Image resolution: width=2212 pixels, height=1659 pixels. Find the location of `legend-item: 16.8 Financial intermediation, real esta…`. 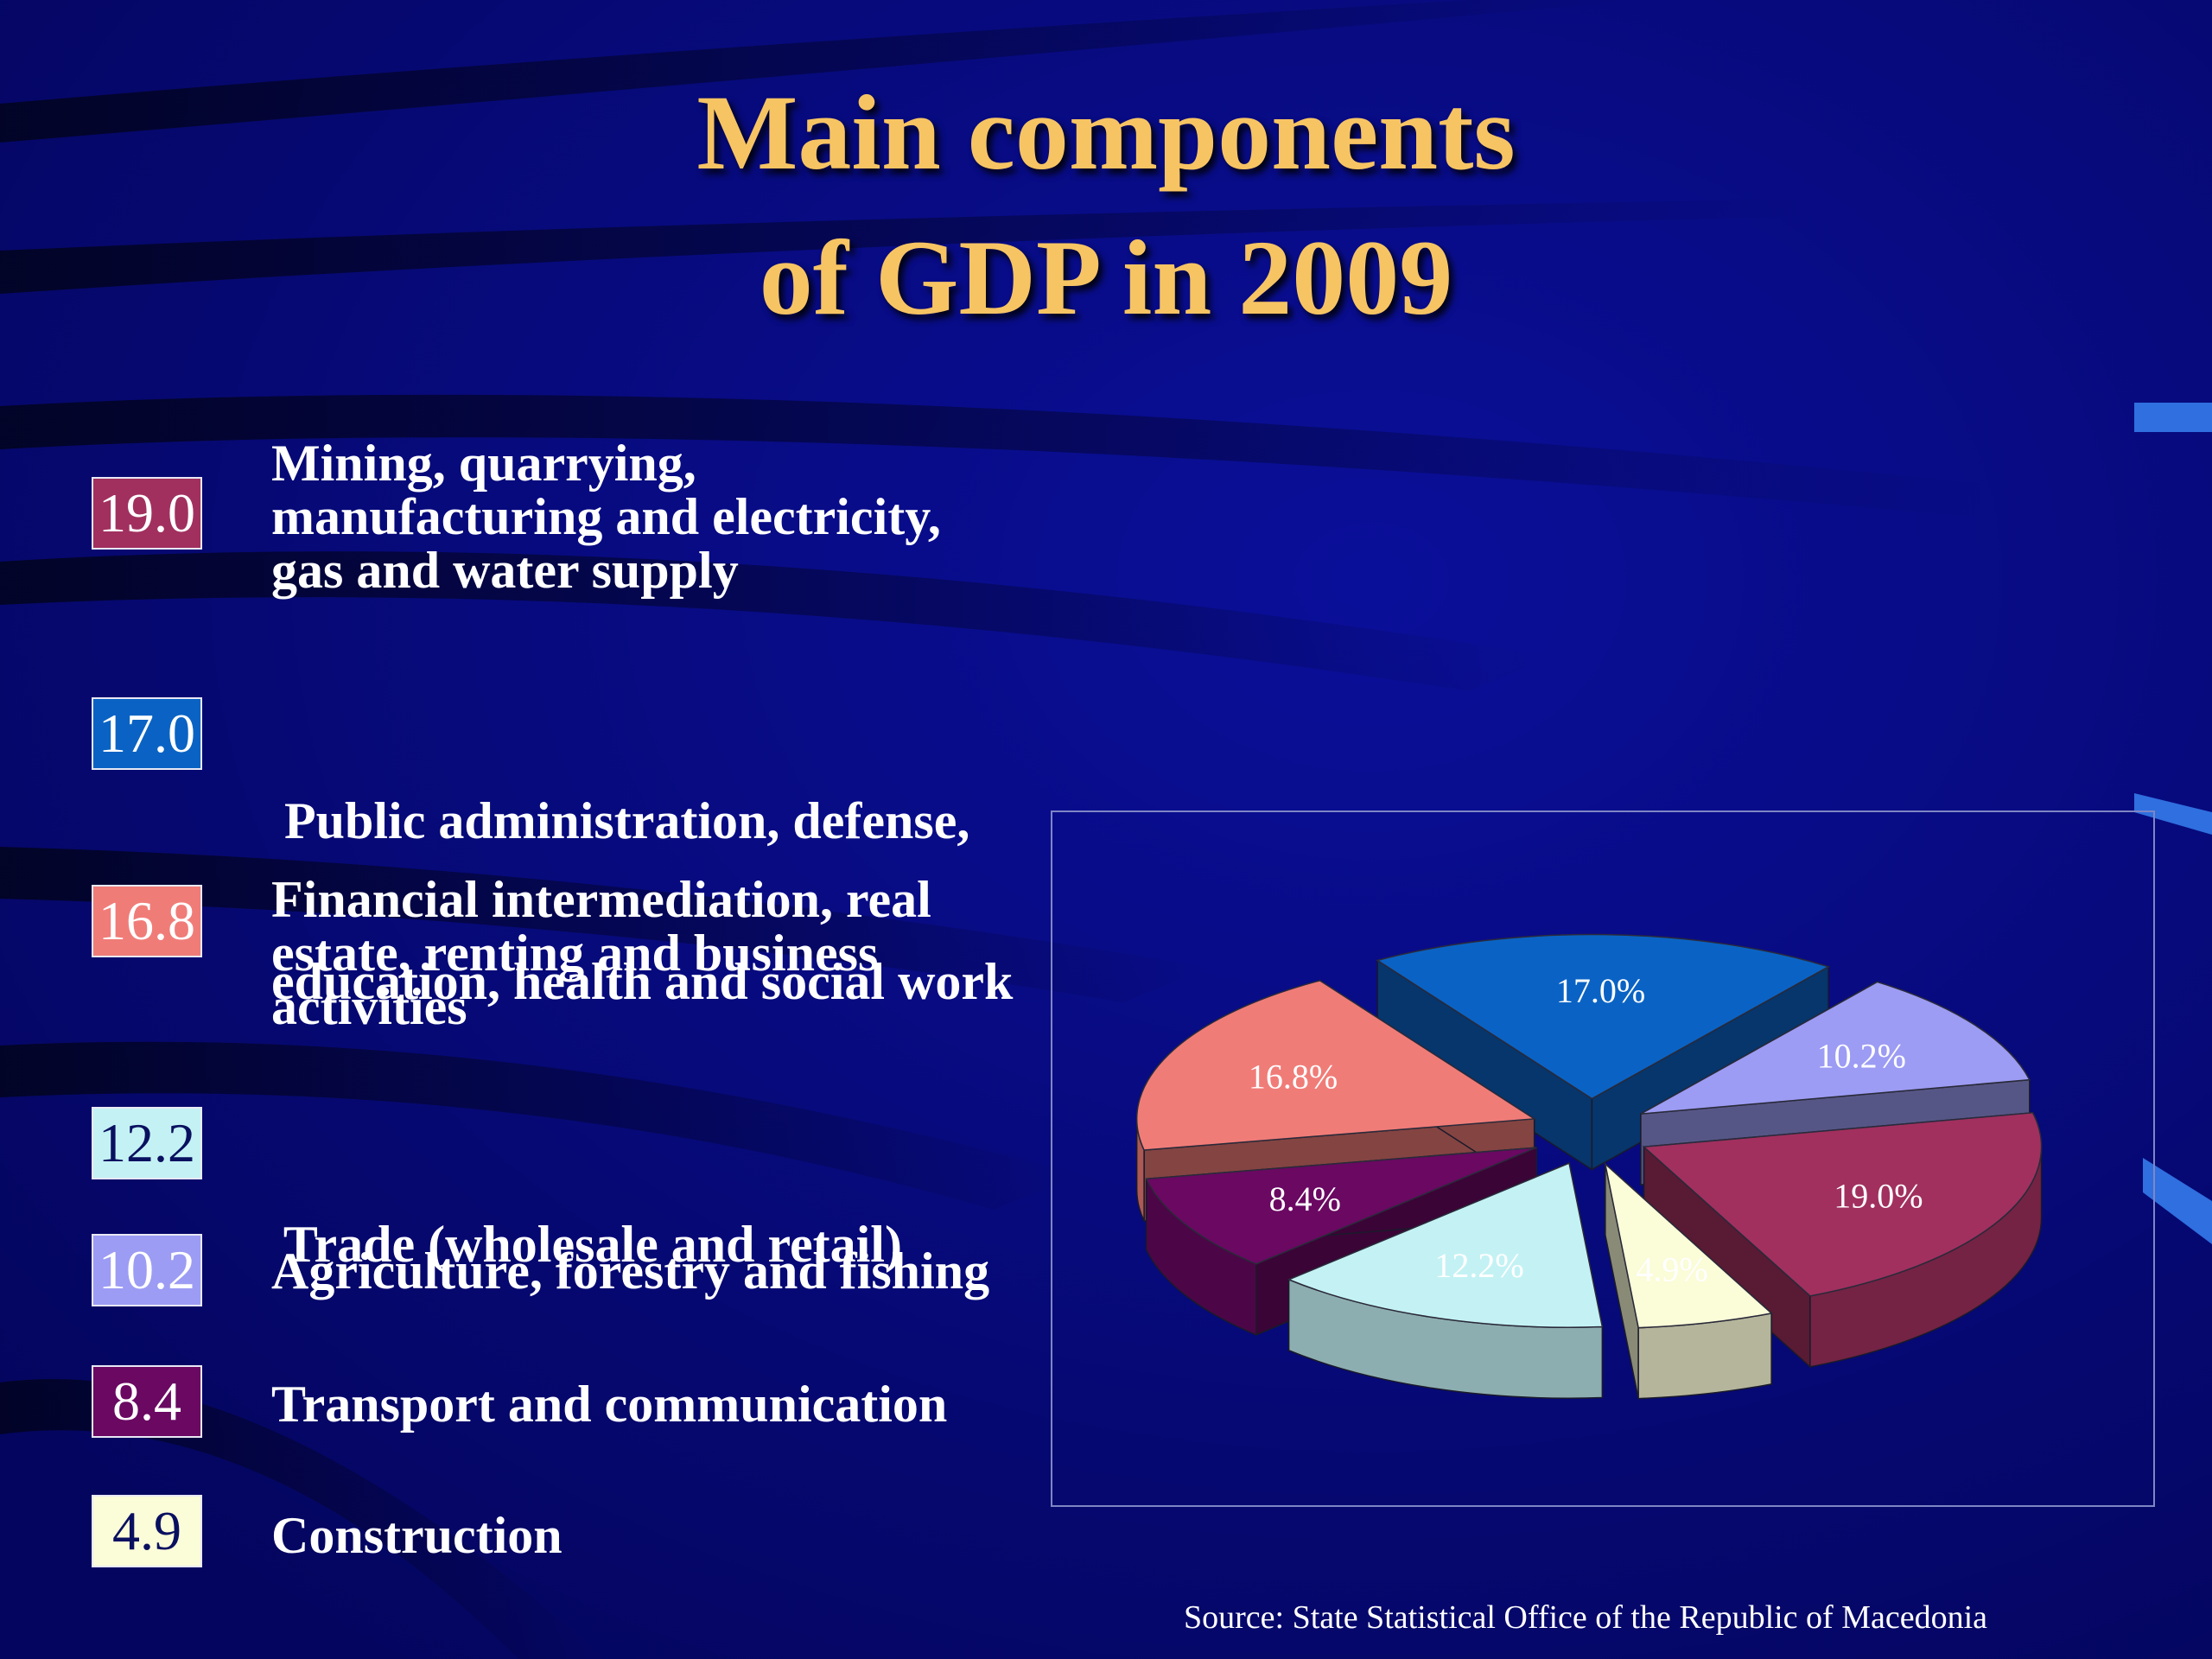

legend-item: 16.8 Financial intermediation, real esta… is located at coordinates (544, 953).